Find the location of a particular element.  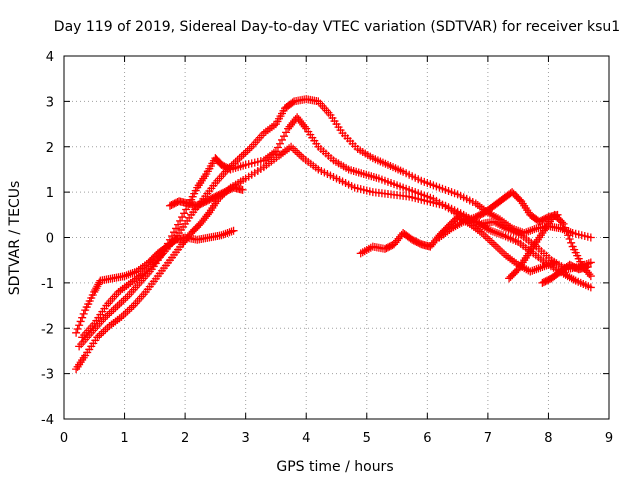

x-tick-label: 6 is located at coordinates (427, 438).